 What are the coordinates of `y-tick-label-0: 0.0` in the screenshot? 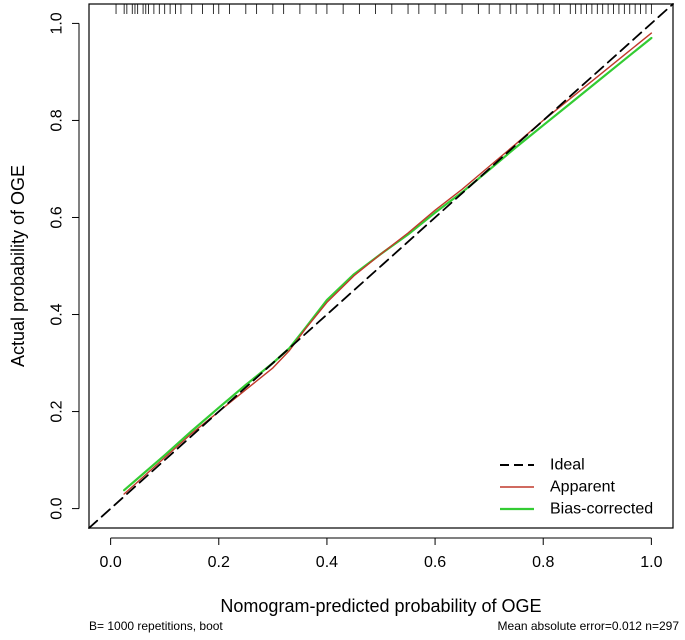 It's located at (57, 508).